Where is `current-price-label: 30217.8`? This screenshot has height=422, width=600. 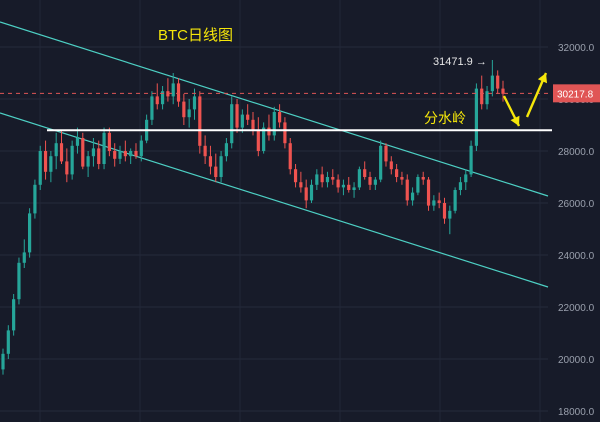
current-price-label: 30217.8 is located at coordinates (575, 94).